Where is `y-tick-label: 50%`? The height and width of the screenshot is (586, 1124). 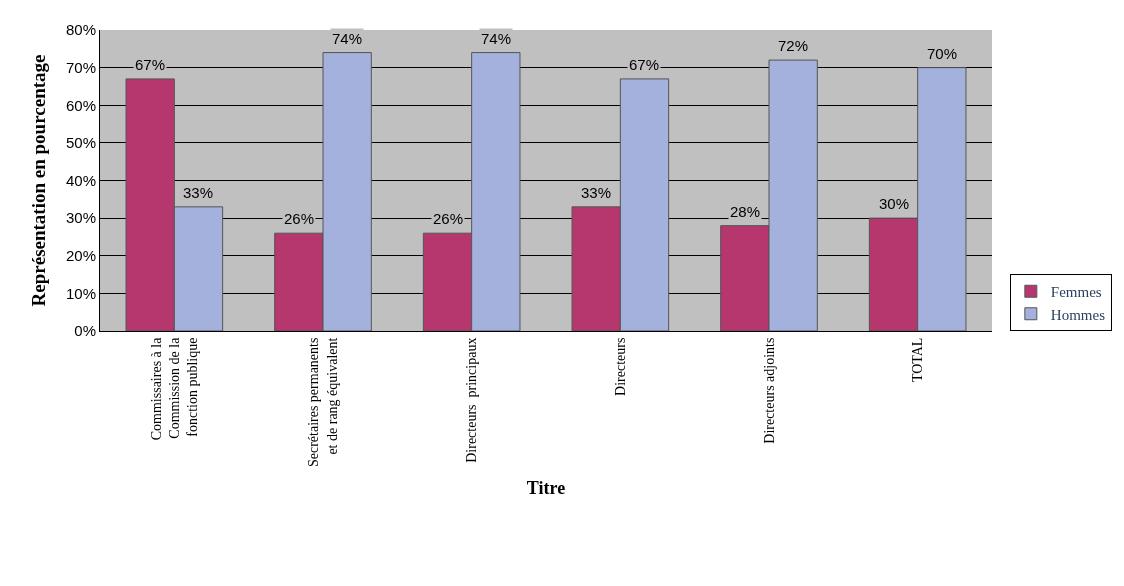 y-tick-label: 50% is located at coordinates (80, 143).